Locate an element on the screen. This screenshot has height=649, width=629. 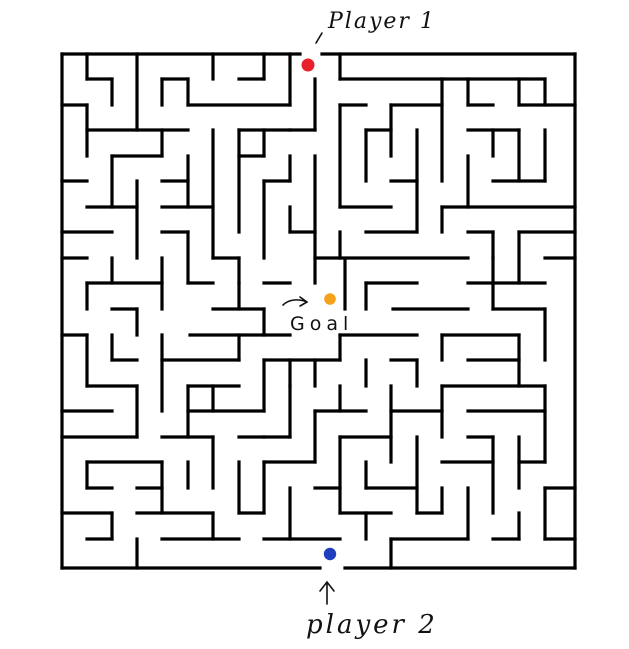
player1-label: Player 1 is located at coordinates (382, 21).